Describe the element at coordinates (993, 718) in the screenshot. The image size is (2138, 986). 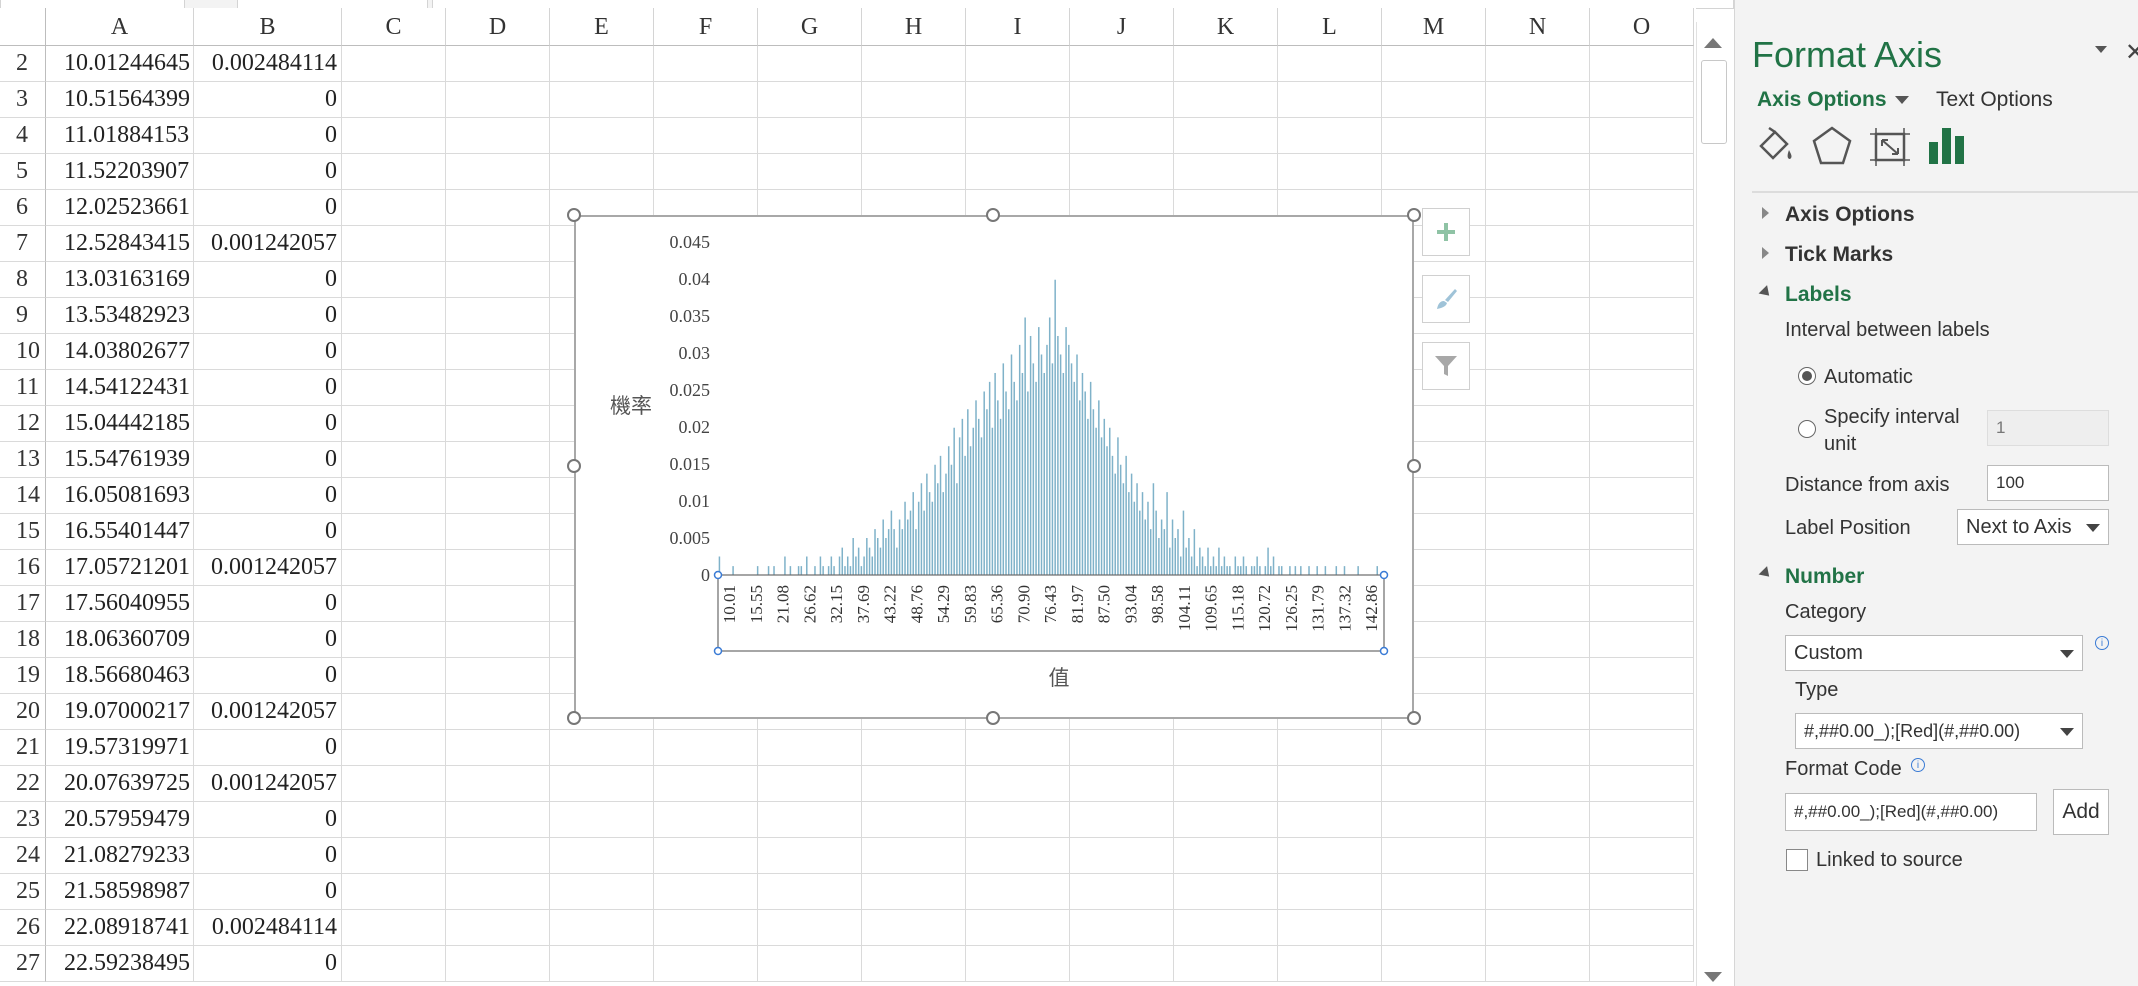
I see `chart-handle-bottom-middle` at that location.